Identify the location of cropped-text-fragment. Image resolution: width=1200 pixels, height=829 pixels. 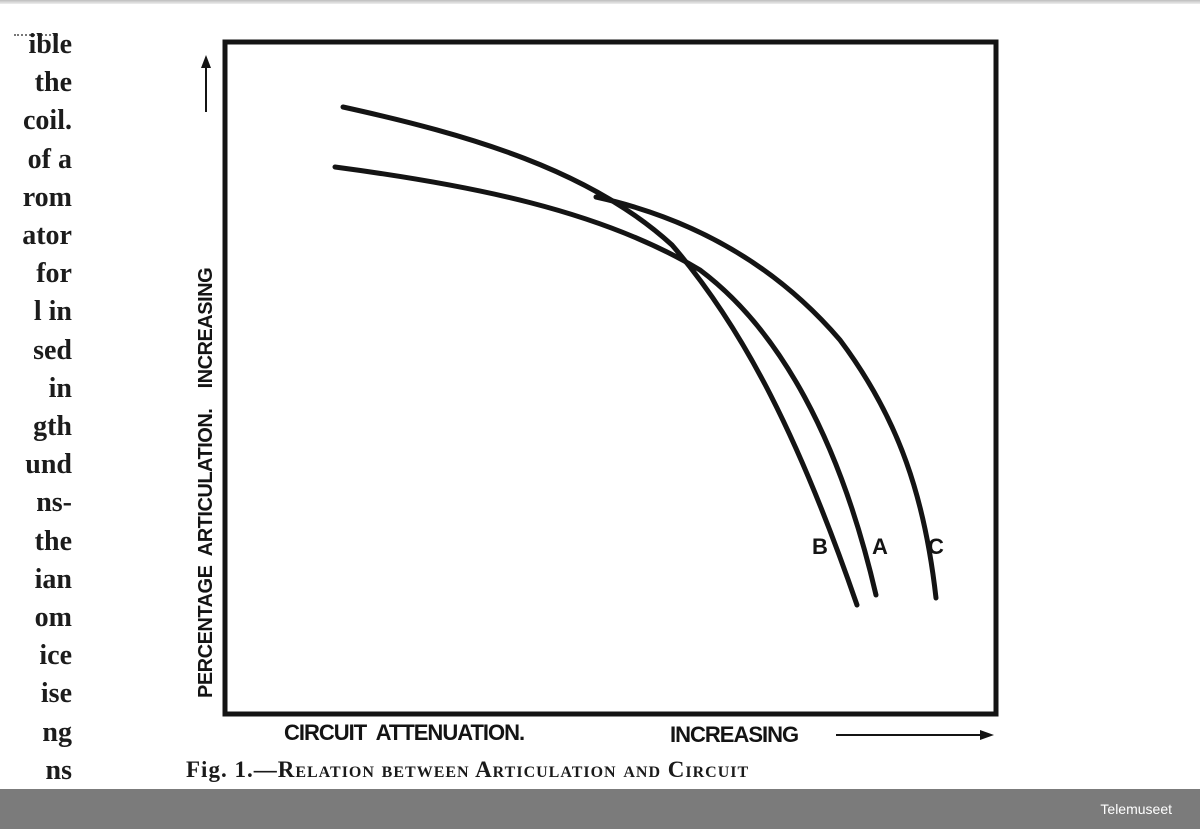
(36, 38).